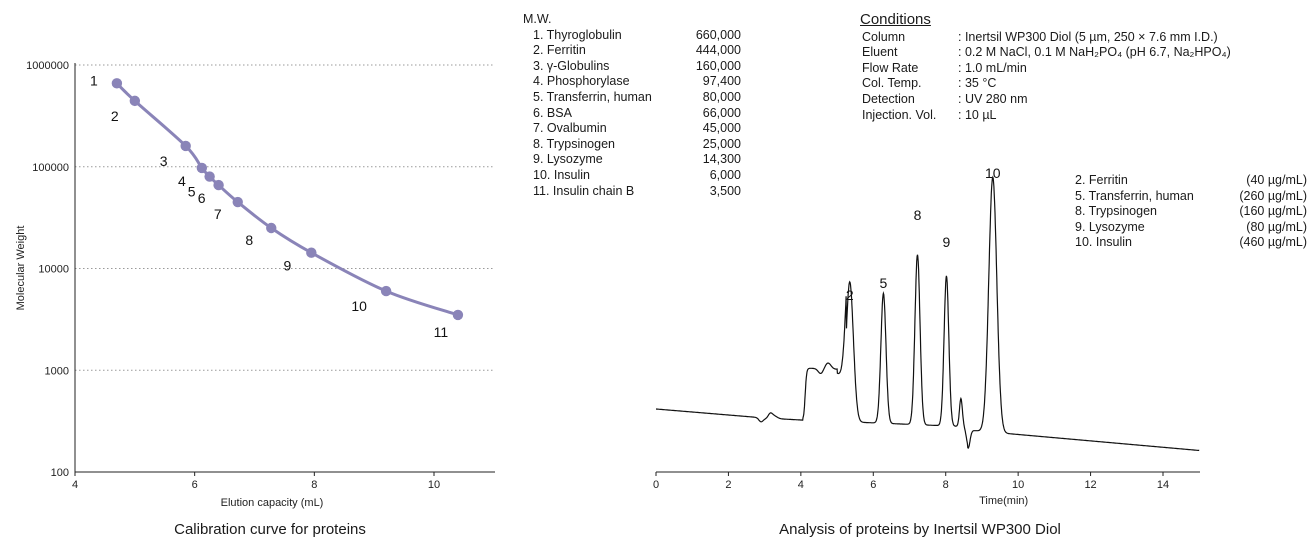 The image size is (1309, 541). I want to click on sample-row: 5. Transferrin, human (260 µg/mL), so click(1191, 197).